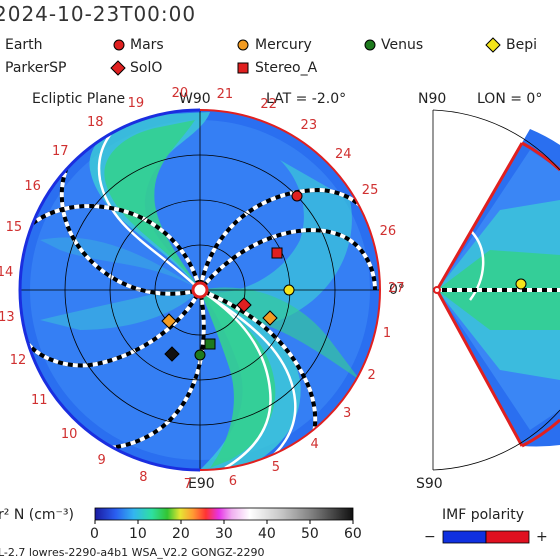 This screenshot has width=560, height=560. What do you see at coordinates (14, 228) in the screenshot?
I see `longitude-number-15: 15` at bounding box center [14, 228].